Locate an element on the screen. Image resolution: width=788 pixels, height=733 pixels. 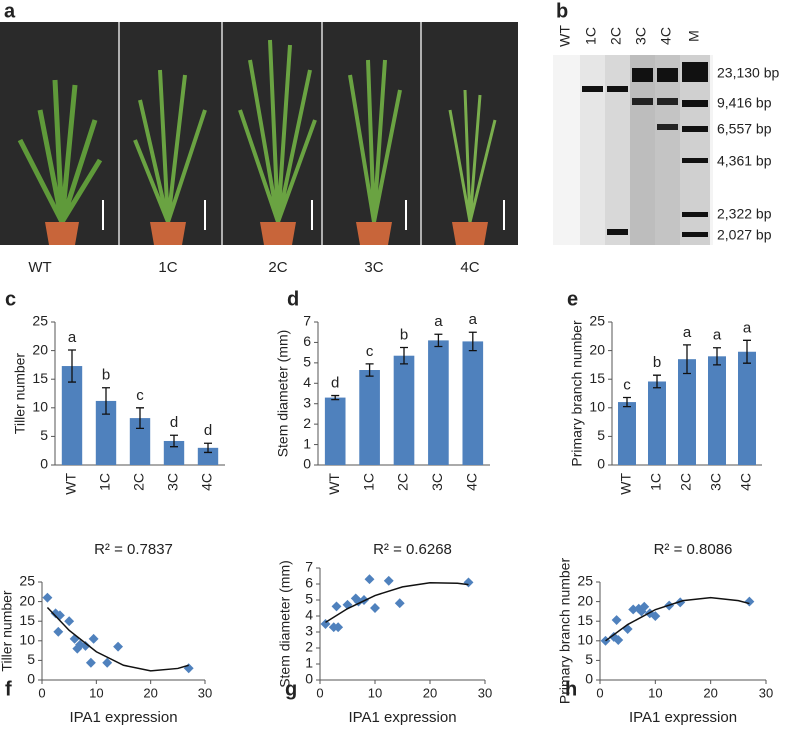
y-tick-label: 6 is located at coordinates (309, 583).